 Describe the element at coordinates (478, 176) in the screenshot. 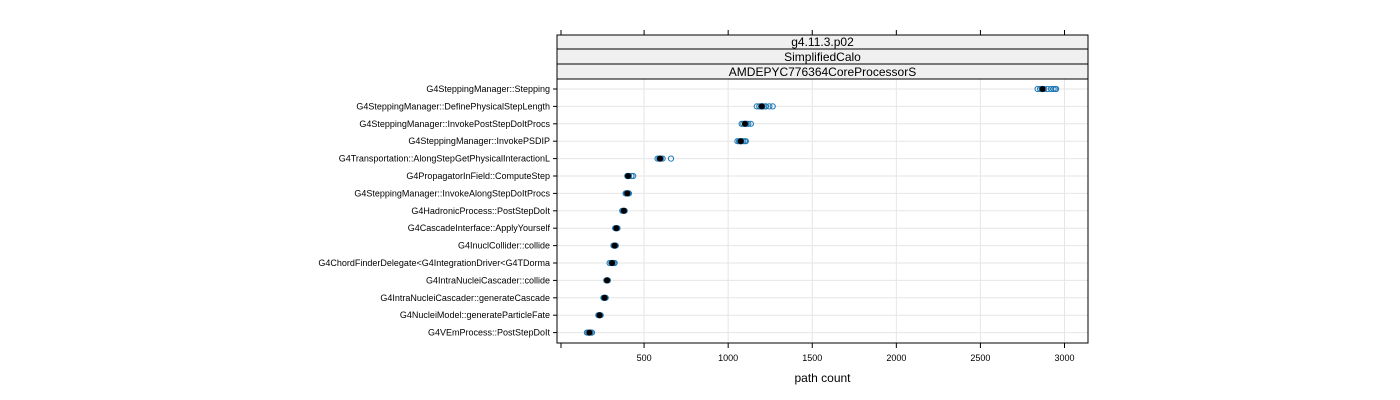

I see `category-label: G4PropagatorInField::ComputeStep` at that location.